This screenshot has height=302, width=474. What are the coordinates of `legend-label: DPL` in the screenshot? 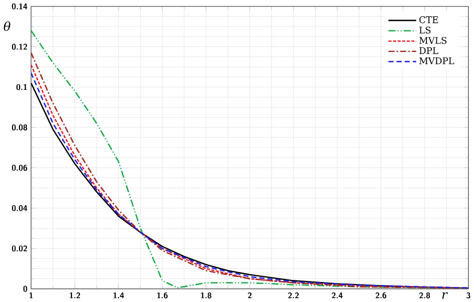 It's located at (428, 50).